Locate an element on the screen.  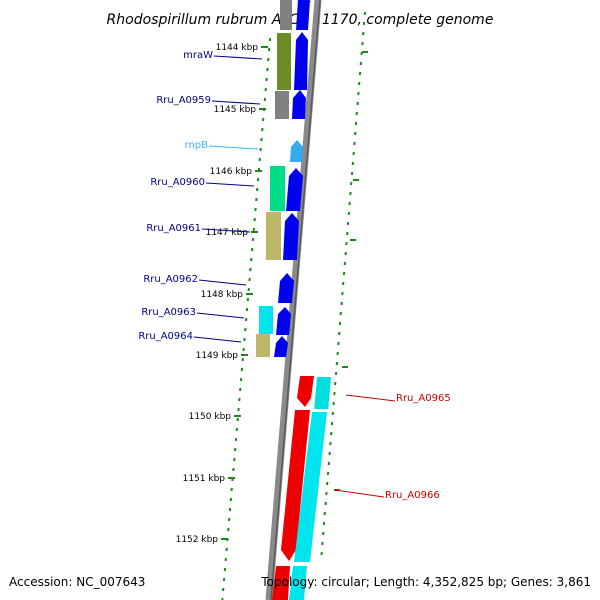
gene-block-rru-a0963 is located at coordinates (266, 320).